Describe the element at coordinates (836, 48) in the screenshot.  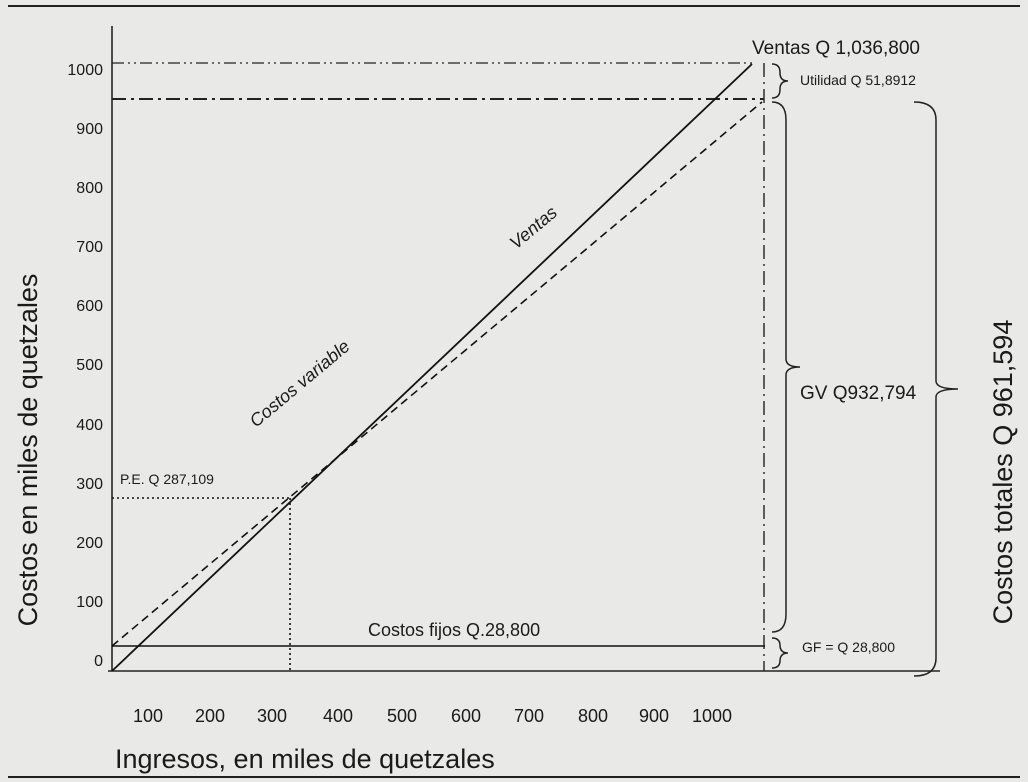
I see `ventas-annotation: Ventas Q 1,036,800` at that location.